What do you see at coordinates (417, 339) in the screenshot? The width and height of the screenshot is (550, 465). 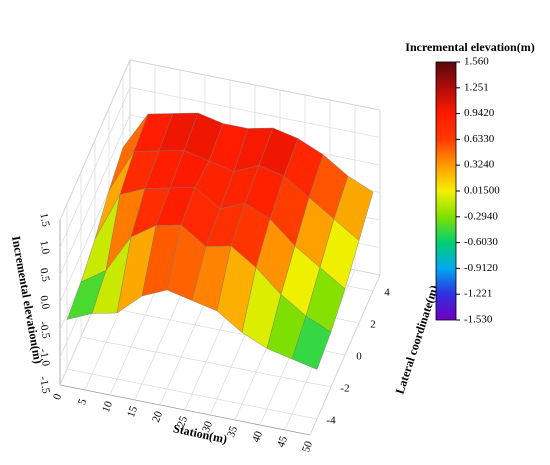 I see `y-axis-label: Lateral coordinate(m)` at bounding box center [417, 339].